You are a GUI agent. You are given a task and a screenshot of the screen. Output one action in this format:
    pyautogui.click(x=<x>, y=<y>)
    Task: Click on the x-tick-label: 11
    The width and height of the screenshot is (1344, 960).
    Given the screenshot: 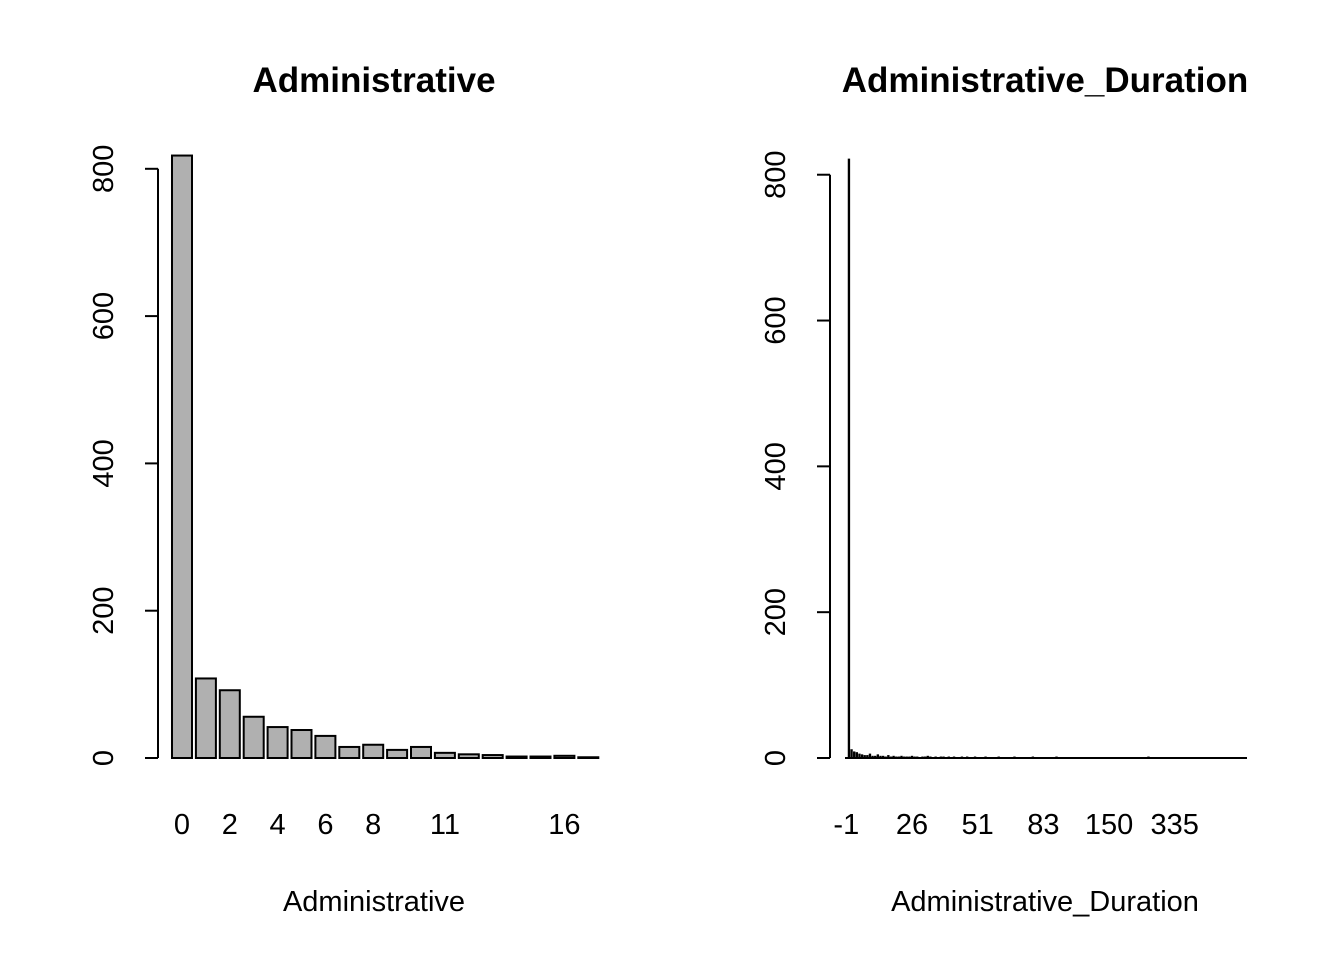 What is the action you would take?
    pyautogui.click(x=445, y=825)
    